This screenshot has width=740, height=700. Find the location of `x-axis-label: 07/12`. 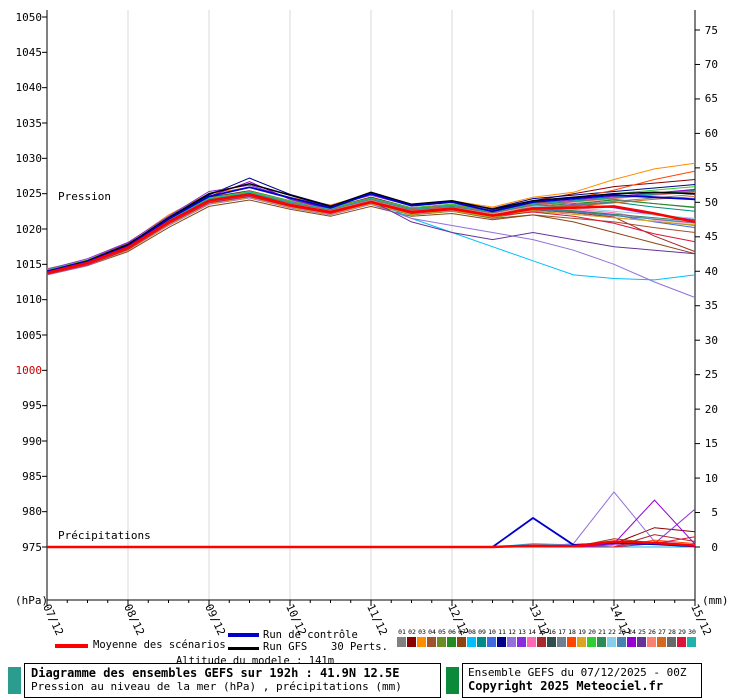

x-axis-label: 07/12 is located at coordinates (53, 620).